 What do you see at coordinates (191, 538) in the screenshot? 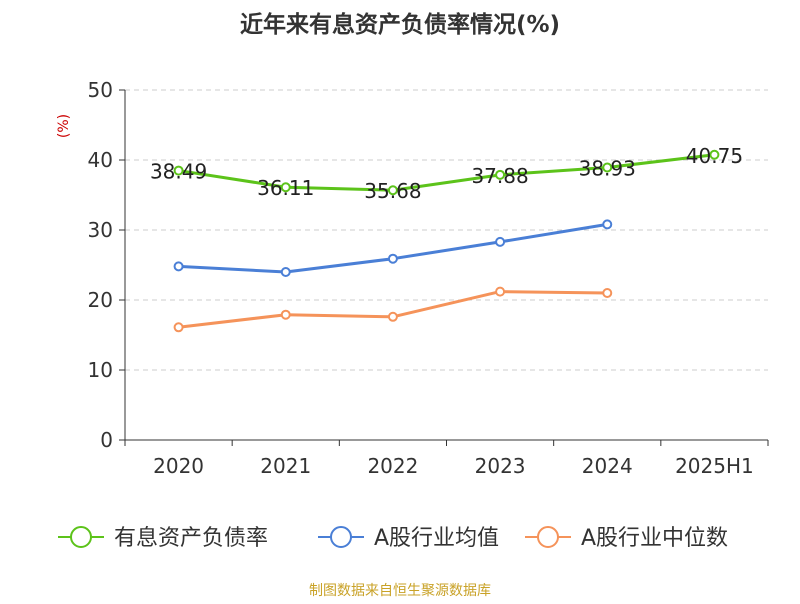
I see `legend-label: 有息资产负债率` at bounding box center [191, 538].